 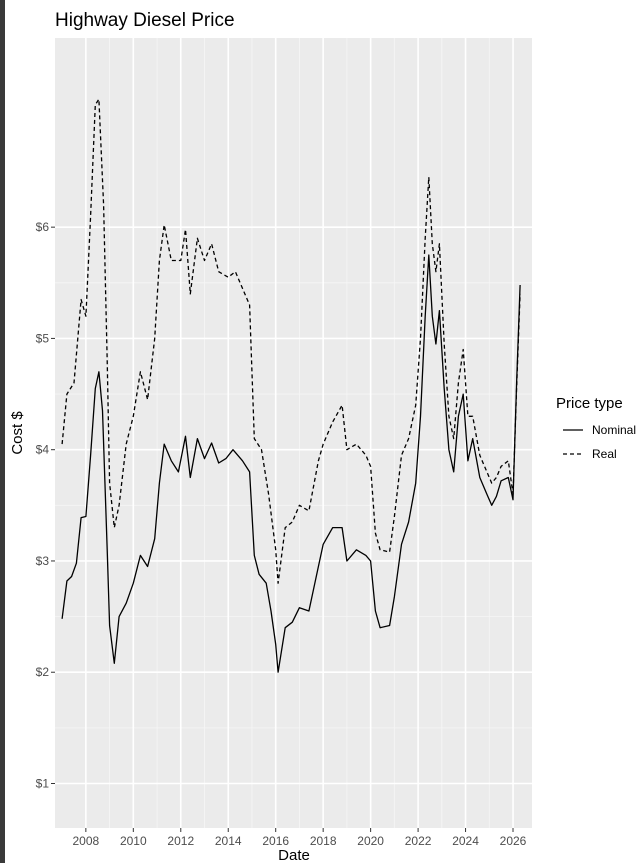 I want to click on y-tick-label: $1, so click(x=43, y=783).